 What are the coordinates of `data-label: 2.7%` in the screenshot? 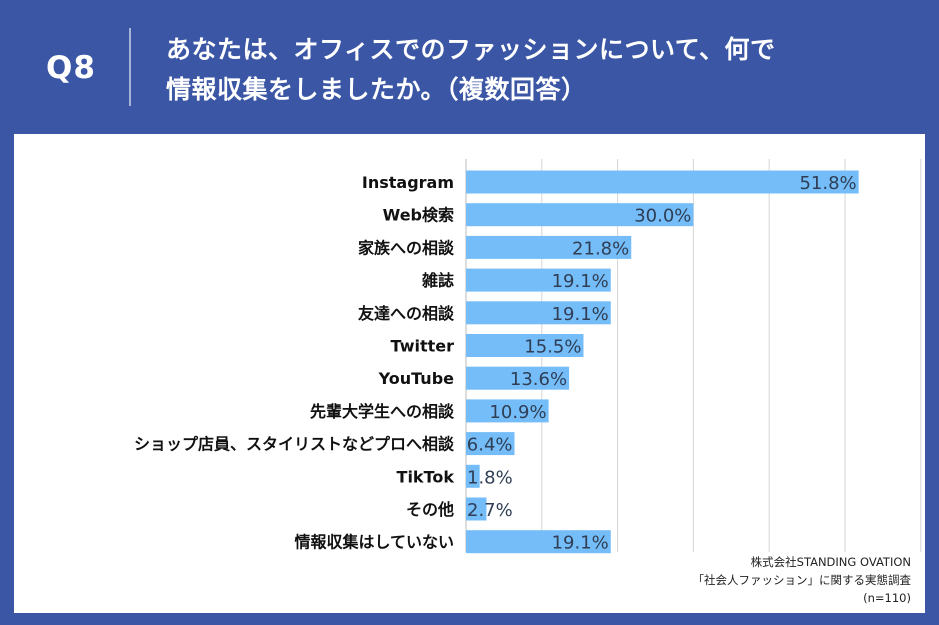 It's located at (490, 510).